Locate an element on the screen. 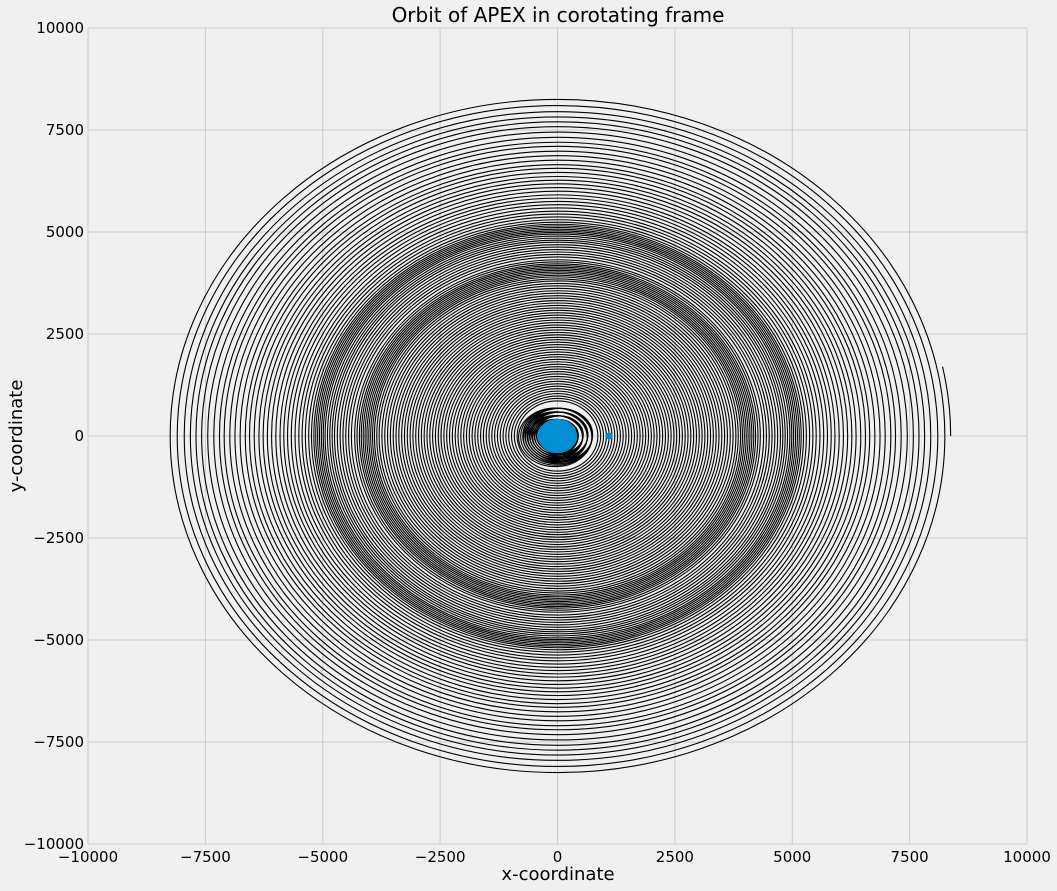 Image resolution: width=1057 pixels, height=891 pixels. x-tick-label: 5000 is located at coordinates (792, 857).